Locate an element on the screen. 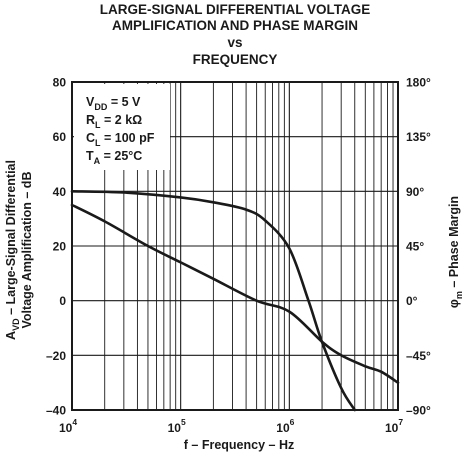 The image size is (465, 453). y-right-label-text: – Phase Margin is located at coordinates (454, 243).